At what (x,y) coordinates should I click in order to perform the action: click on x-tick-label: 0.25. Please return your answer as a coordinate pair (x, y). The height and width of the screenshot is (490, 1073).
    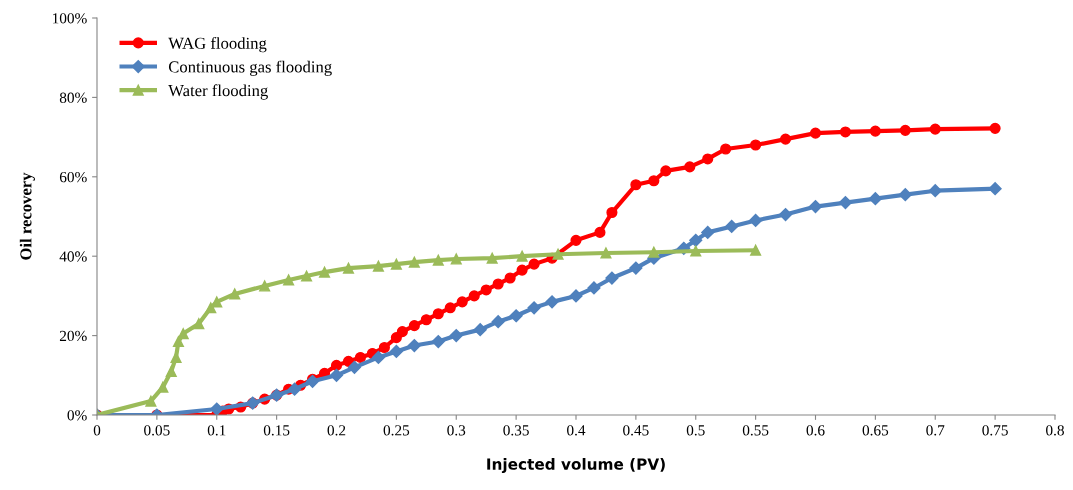
    Looking at the image, I should click on (396, 430).